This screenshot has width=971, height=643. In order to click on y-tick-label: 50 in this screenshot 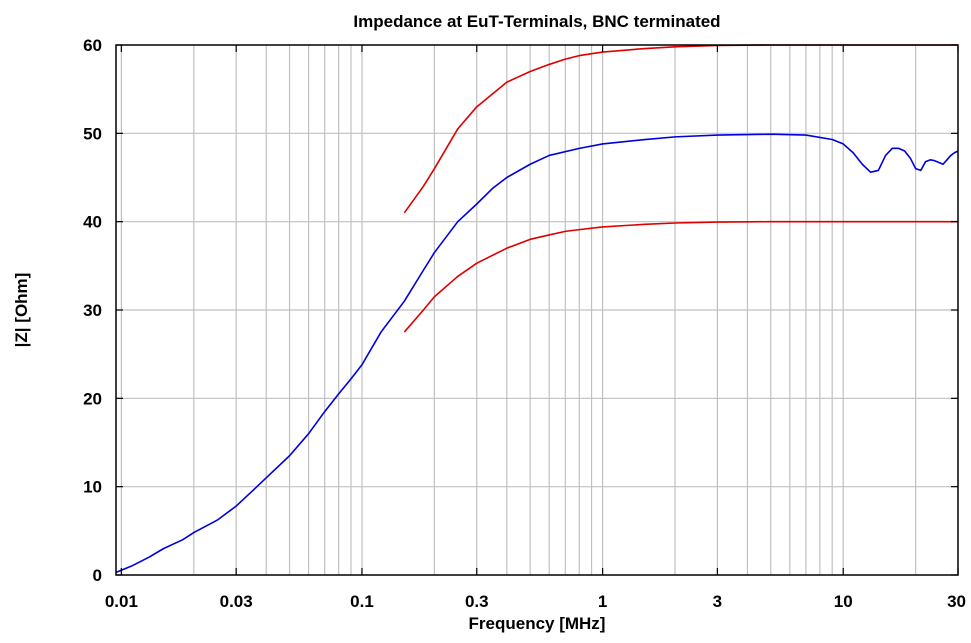, I will do `click(92, 133)`.